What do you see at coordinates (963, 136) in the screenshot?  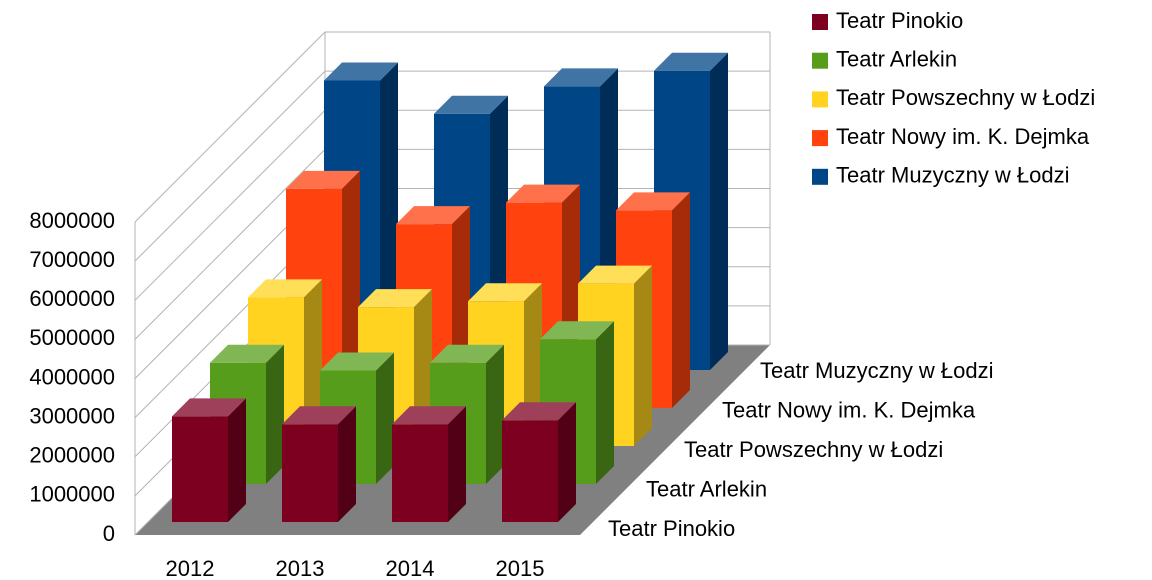 I see `legend-label: Teatr Nowy im. K. Dejmka` at bounding box center [963, 136].